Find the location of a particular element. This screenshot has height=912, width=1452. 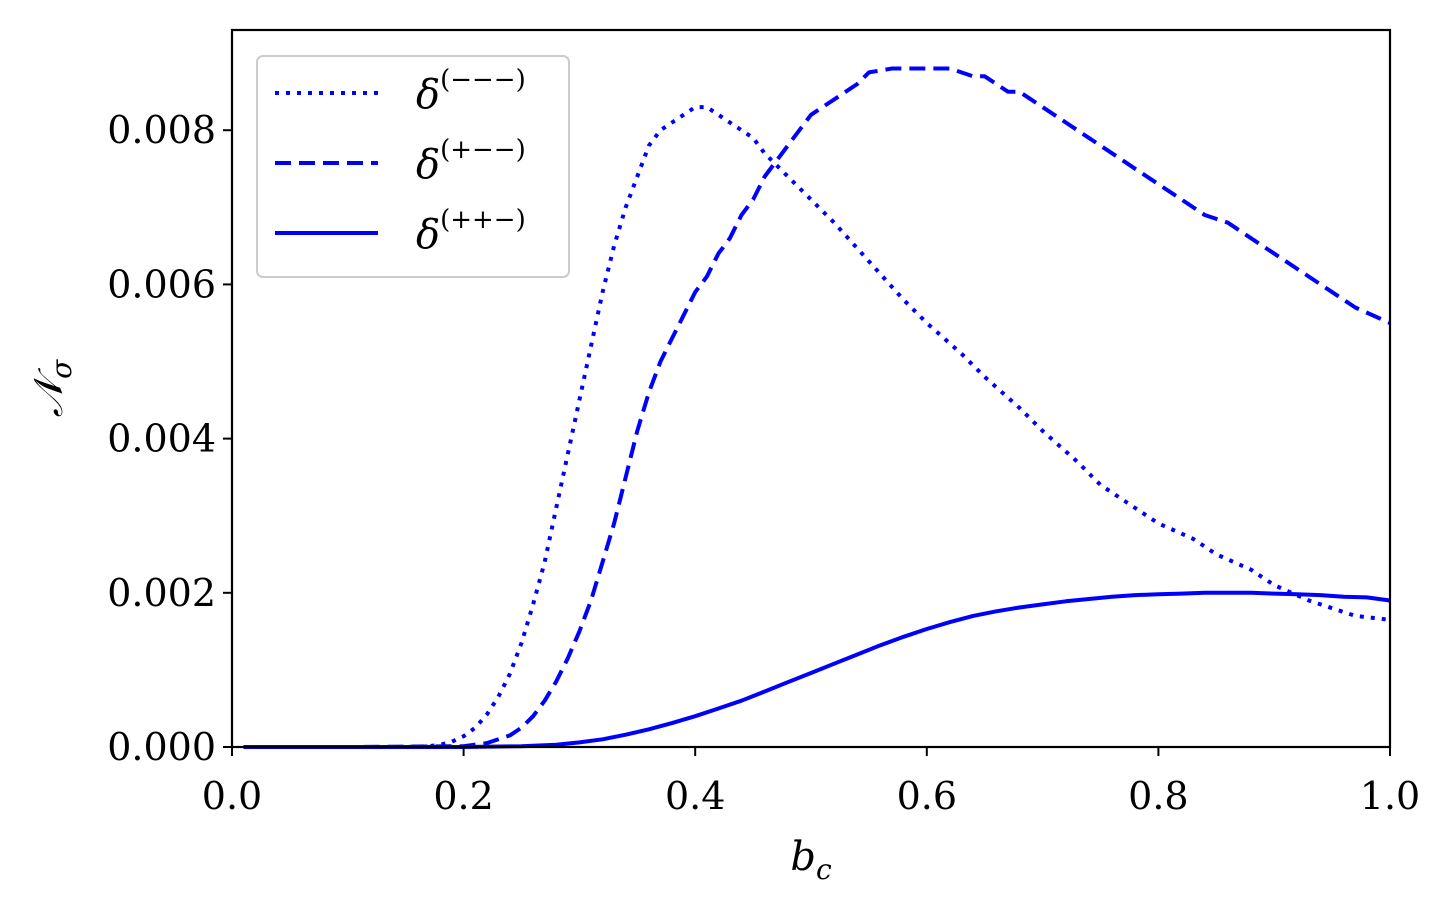

x-tick-label: 0.2 is located at coordinates (463, 796).